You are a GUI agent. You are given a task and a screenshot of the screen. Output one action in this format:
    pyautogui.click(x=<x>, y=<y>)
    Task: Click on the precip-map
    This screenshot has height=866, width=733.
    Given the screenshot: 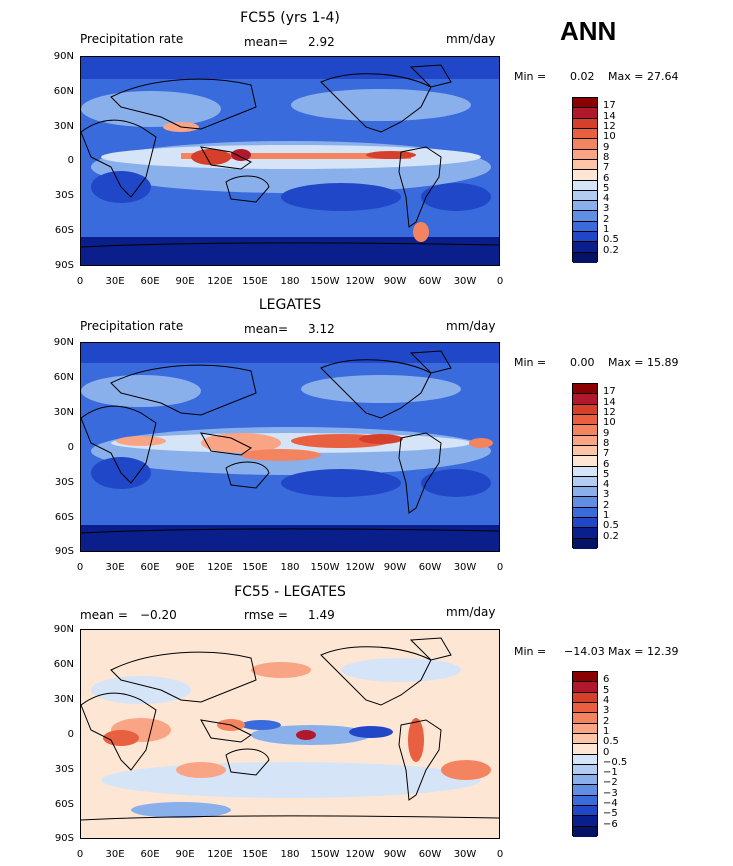 What is the action you would take?
    pyautogui.click(x=290, y=161)
    